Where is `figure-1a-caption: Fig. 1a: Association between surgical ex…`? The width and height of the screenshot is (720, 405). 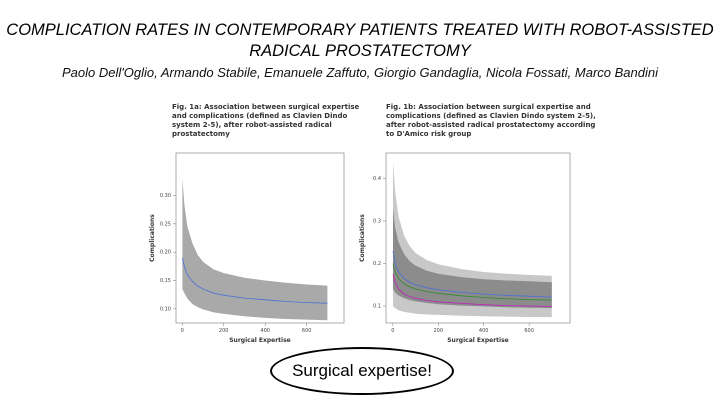
figure-1a-caption: Fig. 1a: Association between surgical ex… is located at coordinates (266, 120).